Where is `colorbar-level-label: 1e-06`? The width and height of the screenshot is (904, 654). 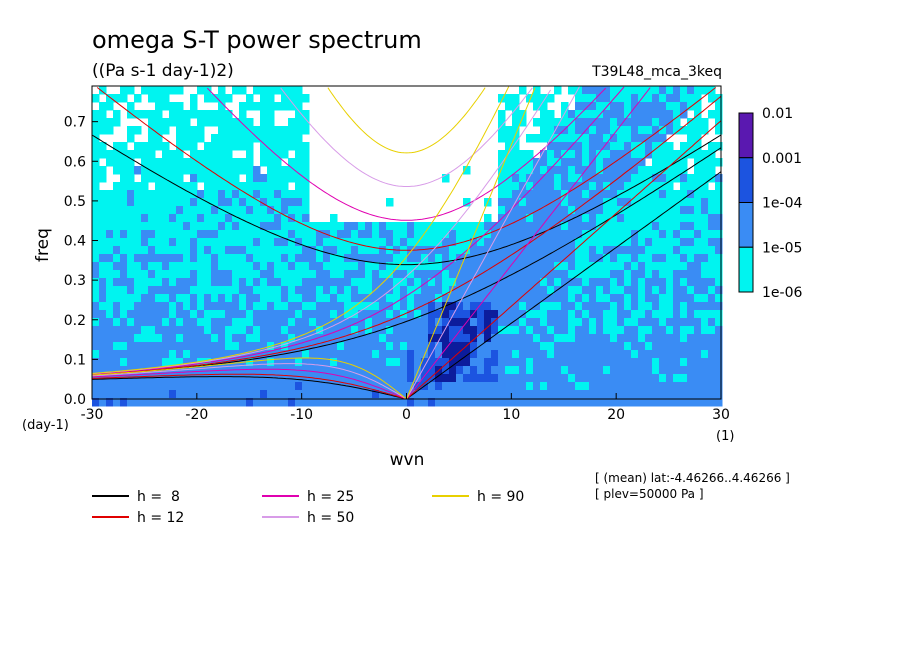
colorbar-level-label: 1e-06 is located at coordinates (782, 293).